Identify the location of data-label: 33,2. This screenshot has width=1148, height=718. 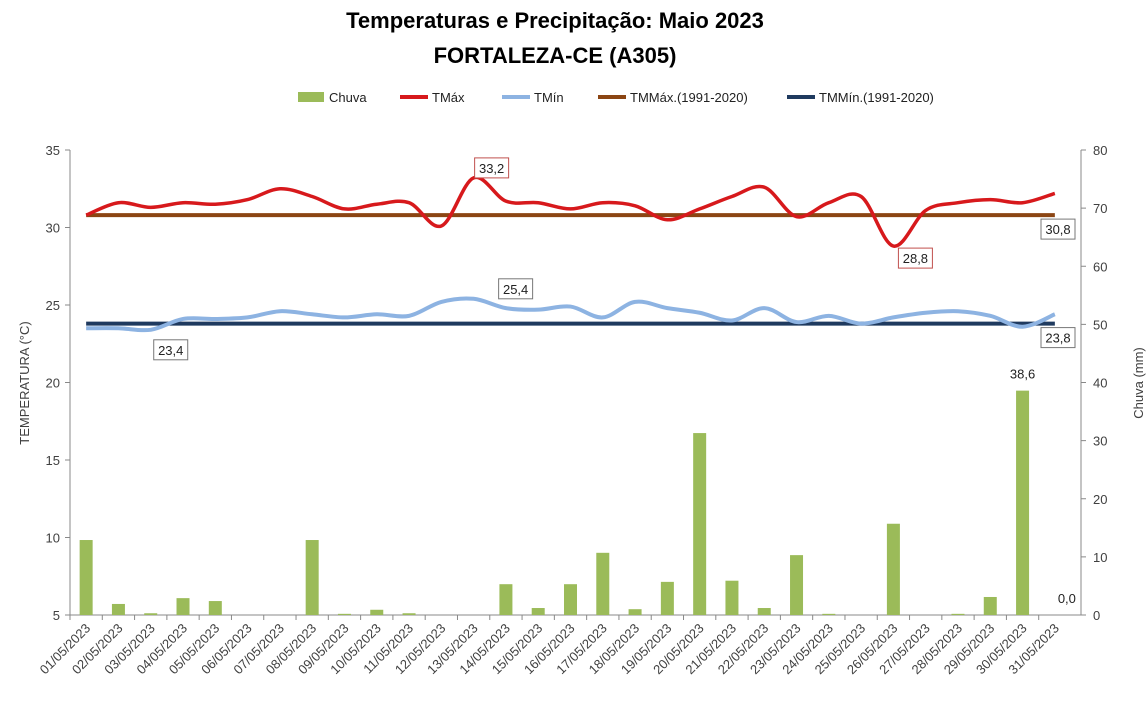
(491, 168).